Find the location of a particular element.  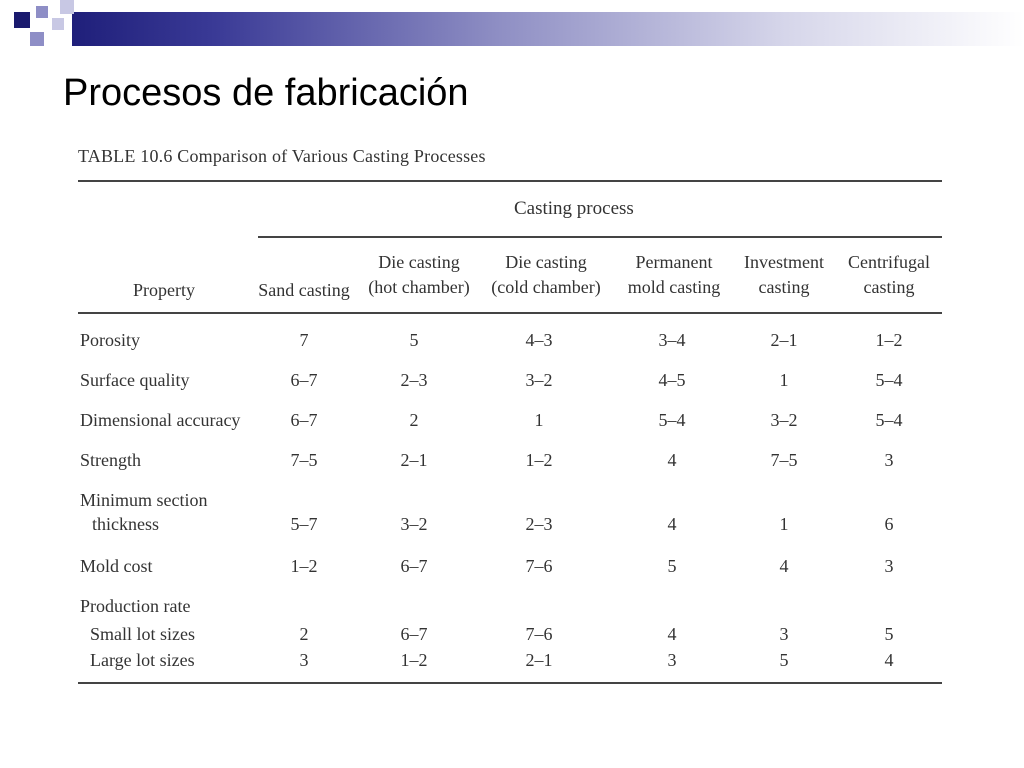

table-rule-header is located at coordinates (510, 313).